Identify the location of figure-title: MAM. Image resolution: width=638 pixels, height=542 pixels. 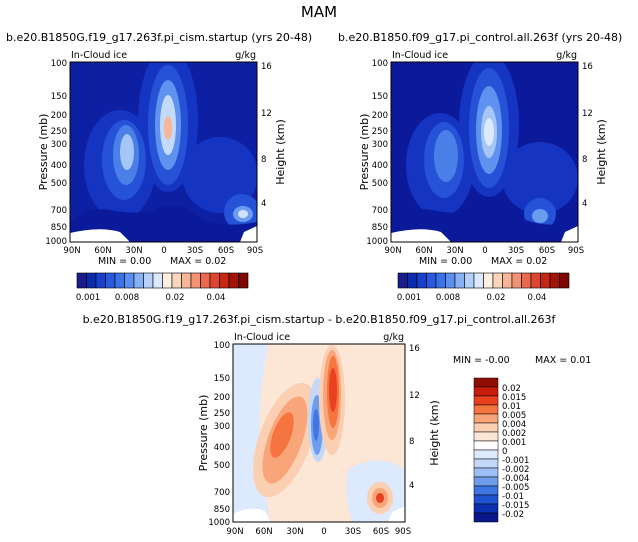
(319, 12).